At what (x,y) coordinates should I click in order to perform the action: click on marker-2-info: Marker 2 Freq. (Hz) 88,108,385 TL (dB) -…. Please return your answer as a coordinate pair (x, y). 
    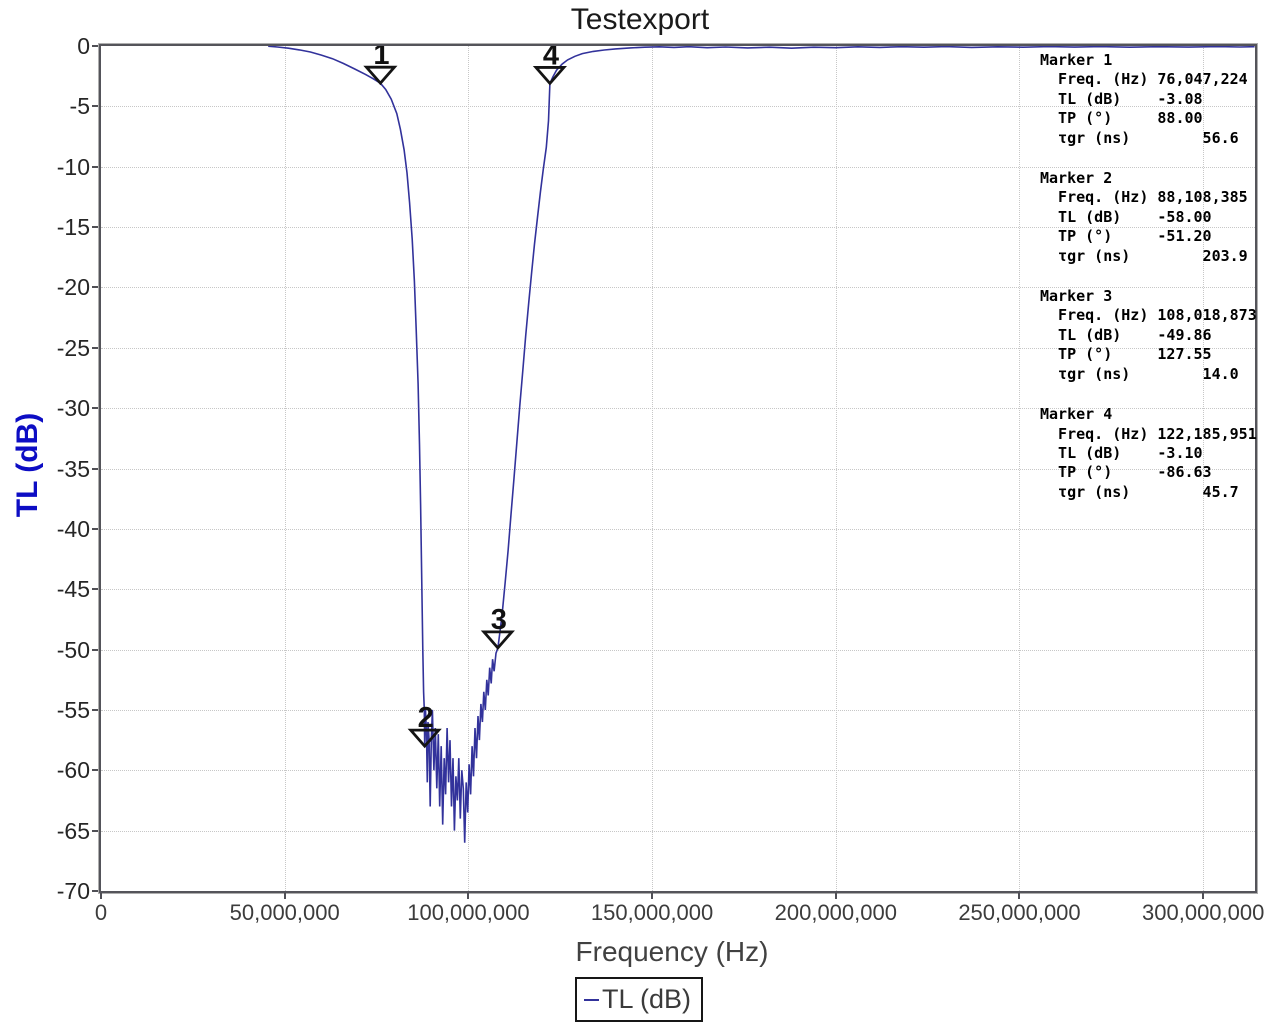
    Looking at the image, I should click on (1160, 217).